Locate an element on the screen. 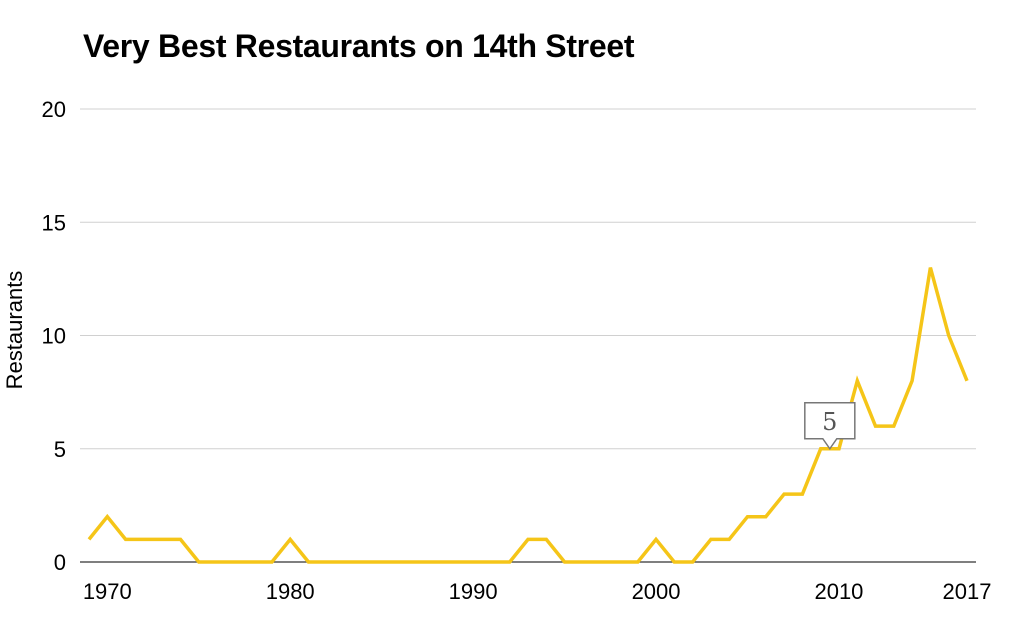  x-tick-1980: 1980 is located at coordinates (290, 591).